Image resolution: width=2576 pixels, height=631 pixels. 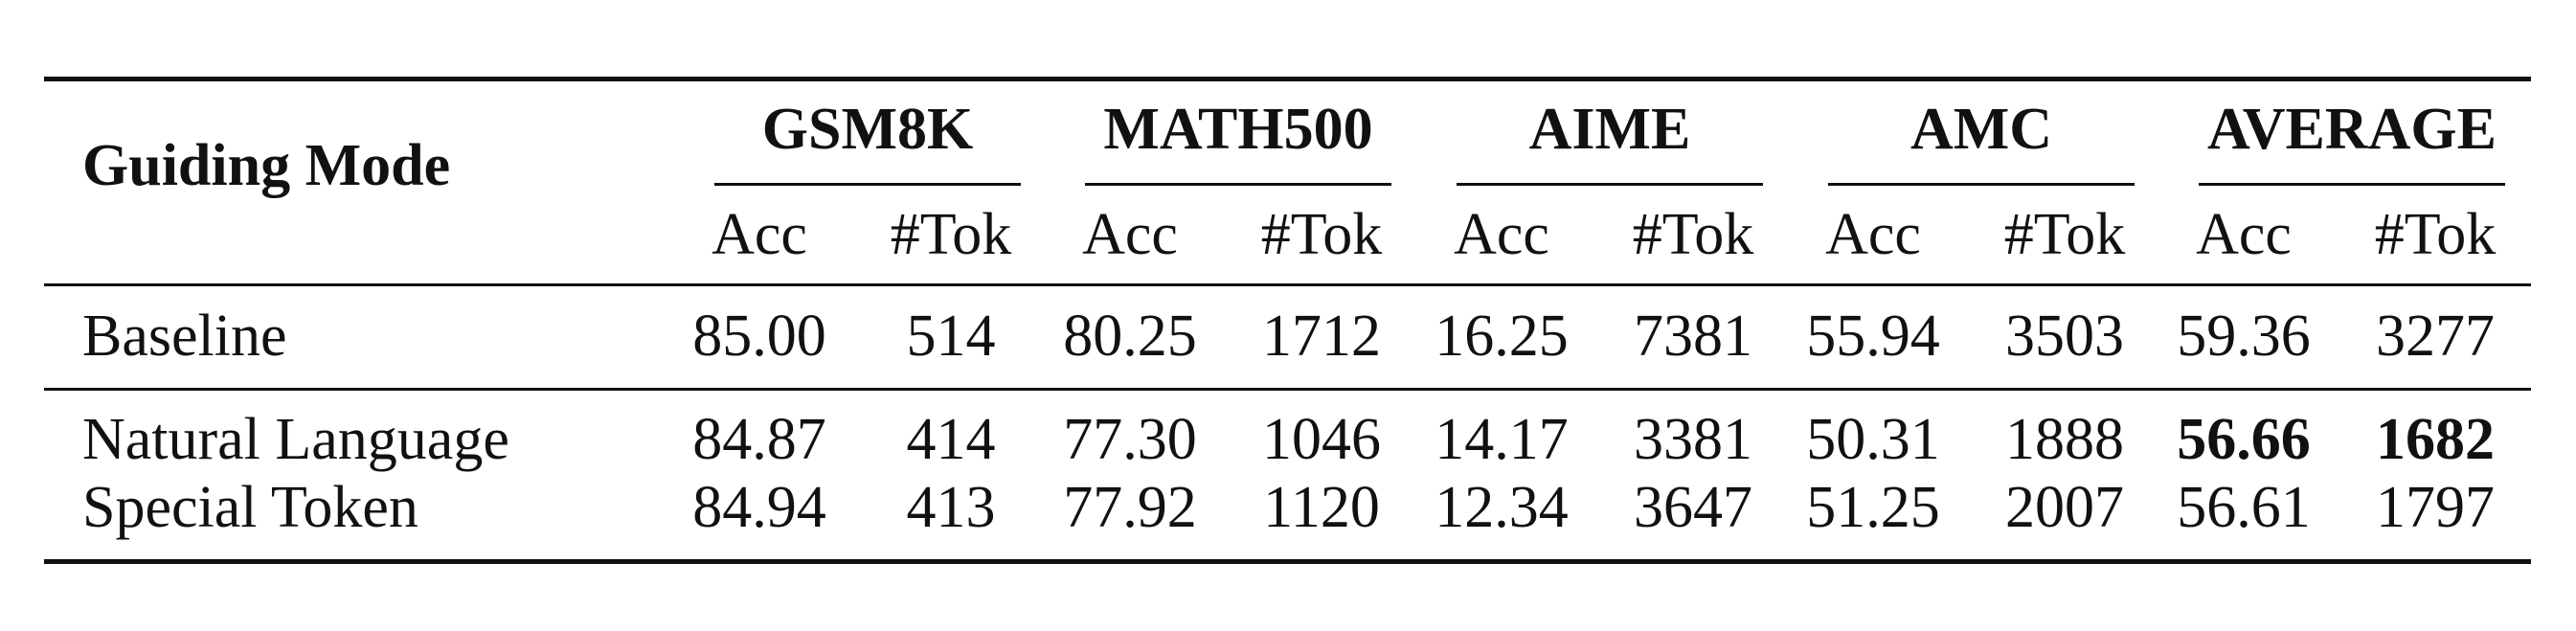 I want to click on table-cell: 12.34, so click(x=1502, y=507).